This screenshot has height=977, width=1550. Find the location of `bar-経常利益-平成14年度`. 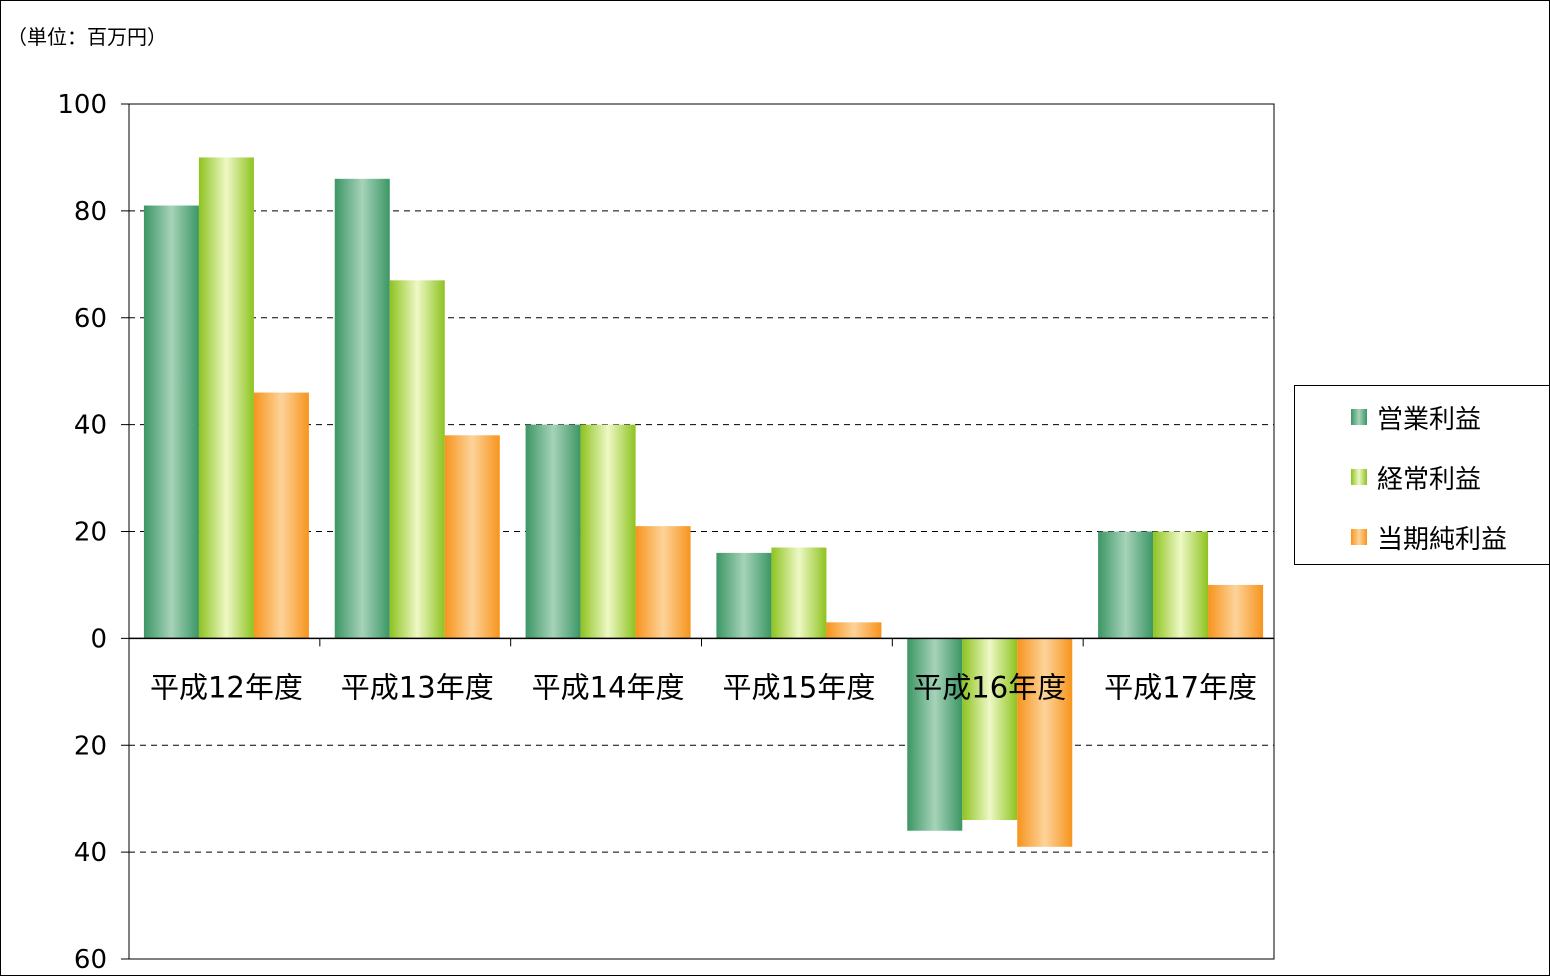

bar-経常利益-平成14年度 is located at coordinates (608, 531).